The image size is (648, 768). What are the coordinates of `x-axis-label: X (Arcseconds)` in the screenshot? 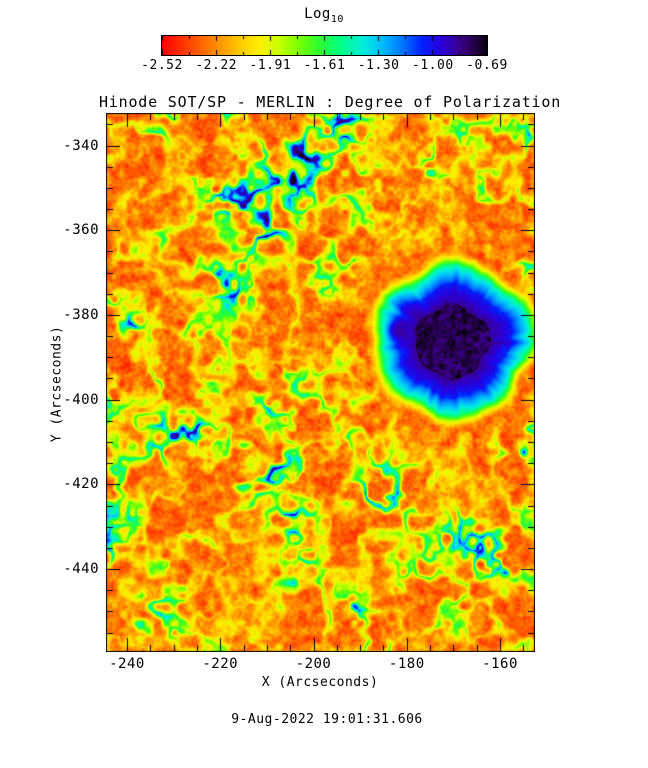 It's located at (320, 682).